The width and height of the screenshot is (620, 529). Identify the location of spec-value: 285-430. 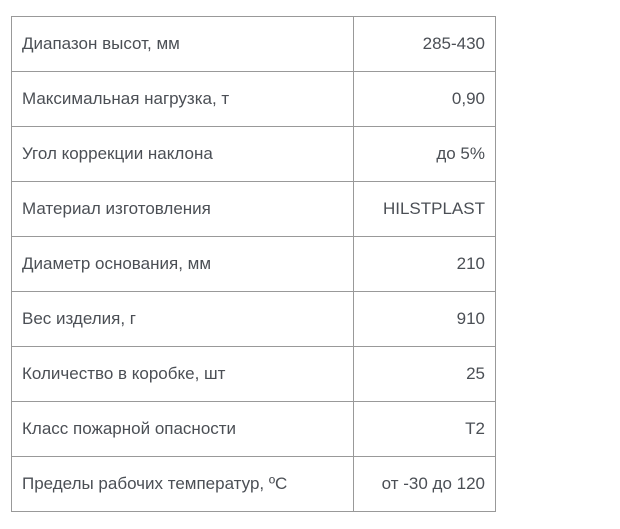
(424, 44).